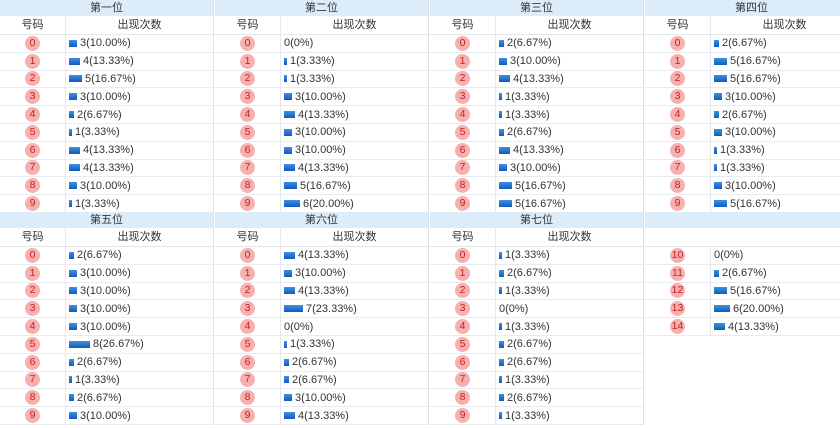 The width and height of the screenshot is (840, 428). What do you see at coordinates (354, 308) in the screenshot?
I see `count-cell: 7(23.33%)` at bounding box center [354, 308].